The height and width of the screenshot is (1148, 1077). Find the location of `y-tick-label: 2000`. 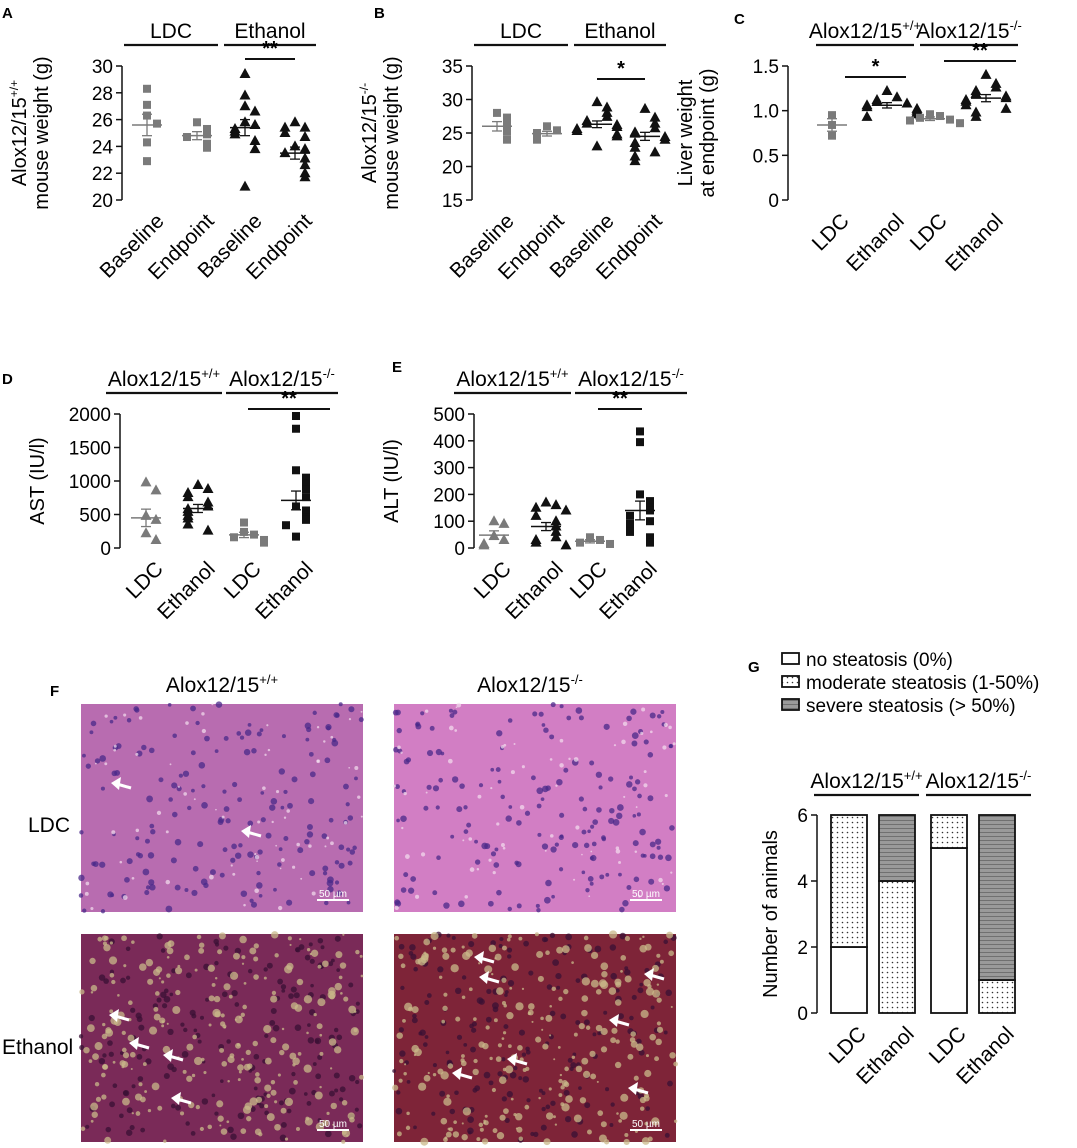

y-tick-label: 2000 is located at coordinates (90, 415).